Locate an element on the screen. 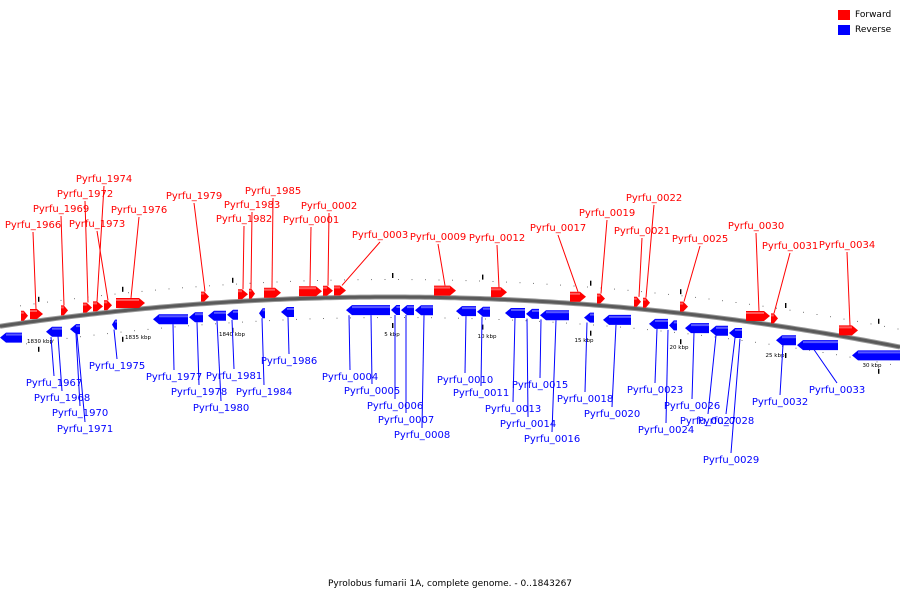 The width and height of the screenshot is (900, 600). reverse-gene-label: Pyrfu_0006 is located at coordinates (395, 406).